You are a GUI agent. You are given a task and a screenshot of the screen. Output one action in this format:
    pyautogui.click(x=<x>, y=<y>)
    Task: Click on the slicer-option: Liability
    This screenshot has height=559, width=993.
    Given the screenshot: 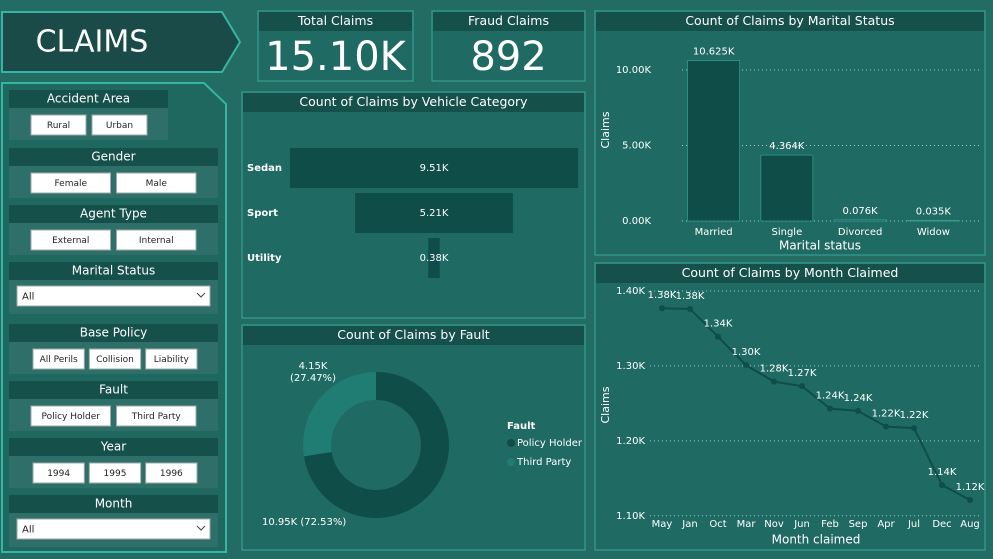 What is the action you would take?
    pyautogui.click(x=172, y=360)
    